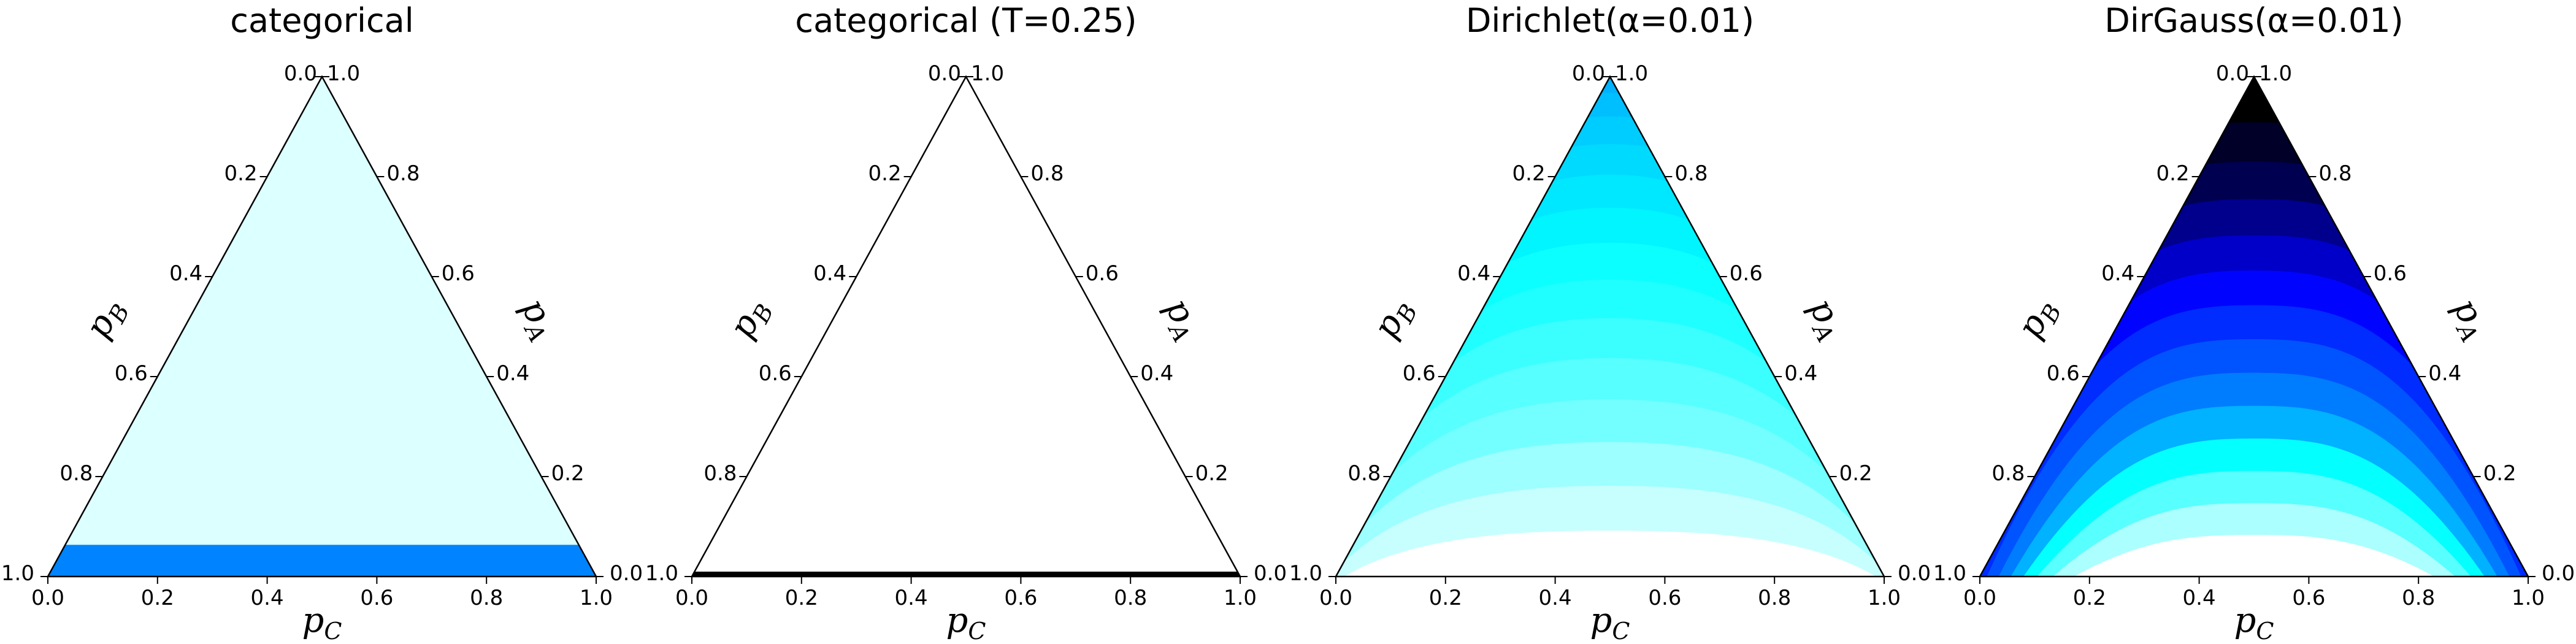 This screenshot has height=644, width=2576. What do you see at coordinates (1610, 20) in the screenshot?
I see `panel-title: Dirichlet(α=0.01)` at bounding box center [1610, 20].